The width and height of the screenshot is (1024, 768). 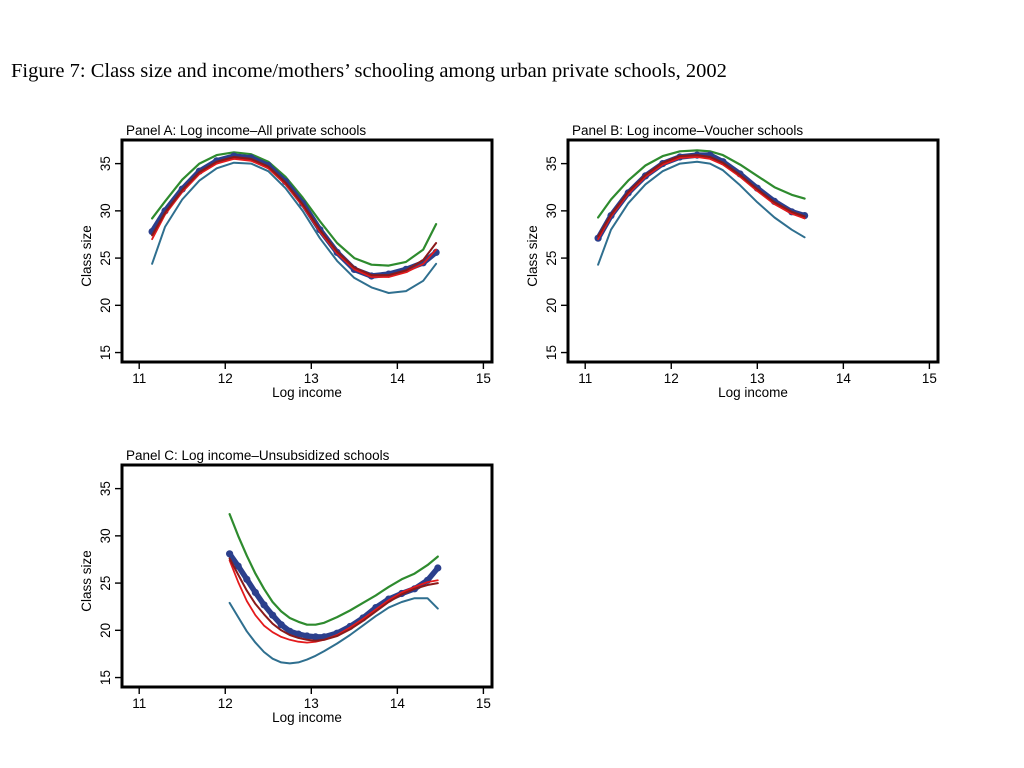 What do you see at coordinates (105, 163) in the screenshot?
I see `panel-a-y-tick-label: 35` at bounding box center [105, 163].